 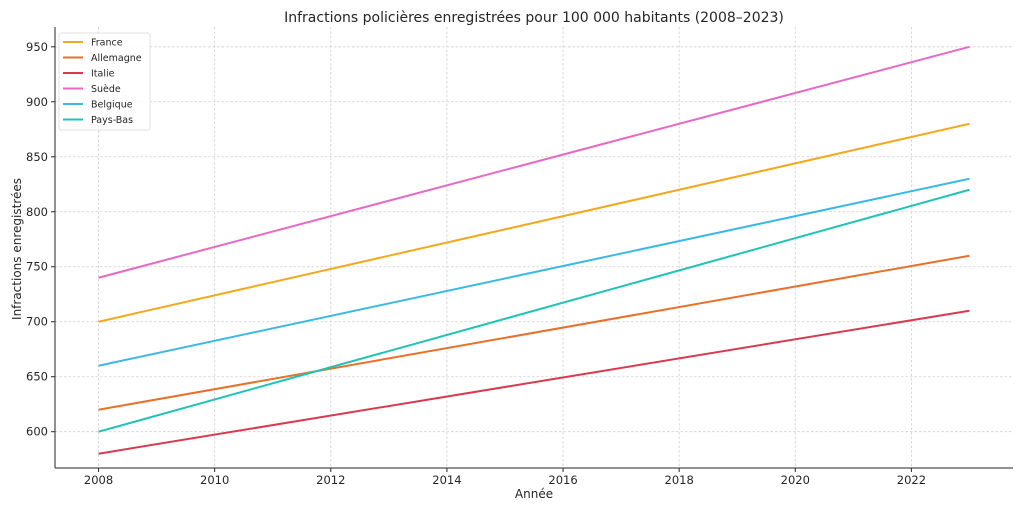 What do you see at coordinates (562, 480) in the screenshot?
I see `x-tick-label: 2016` at bounding box center [562, 480].